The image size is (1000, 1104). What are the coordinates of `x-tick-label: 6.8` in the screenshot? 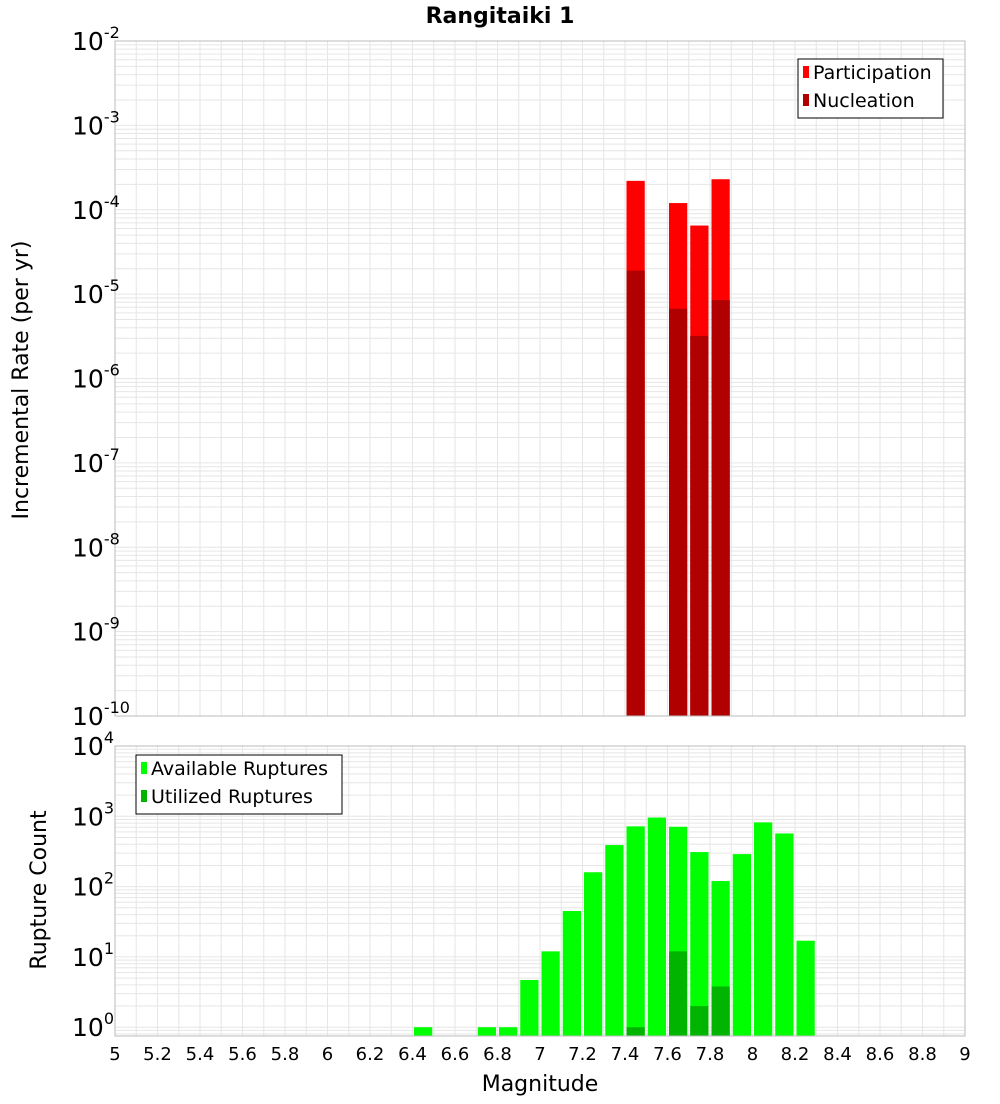 It's located at (497, 1054).